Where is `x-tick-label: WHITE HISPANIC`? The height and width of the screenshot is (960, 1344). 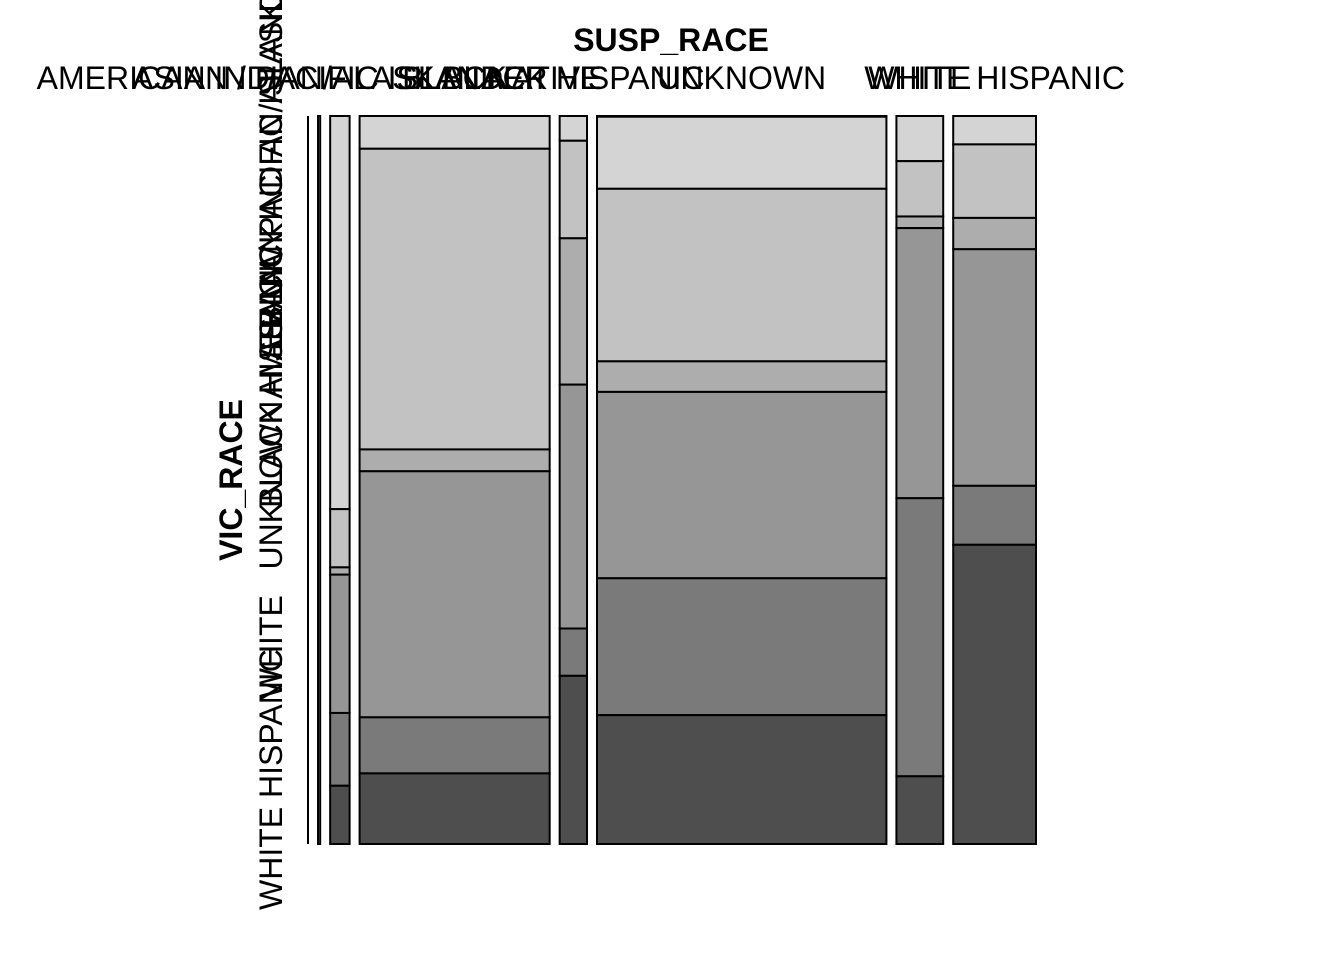 x-tick-label: WHITE HISPANIC is located at coordinates (994, 78).